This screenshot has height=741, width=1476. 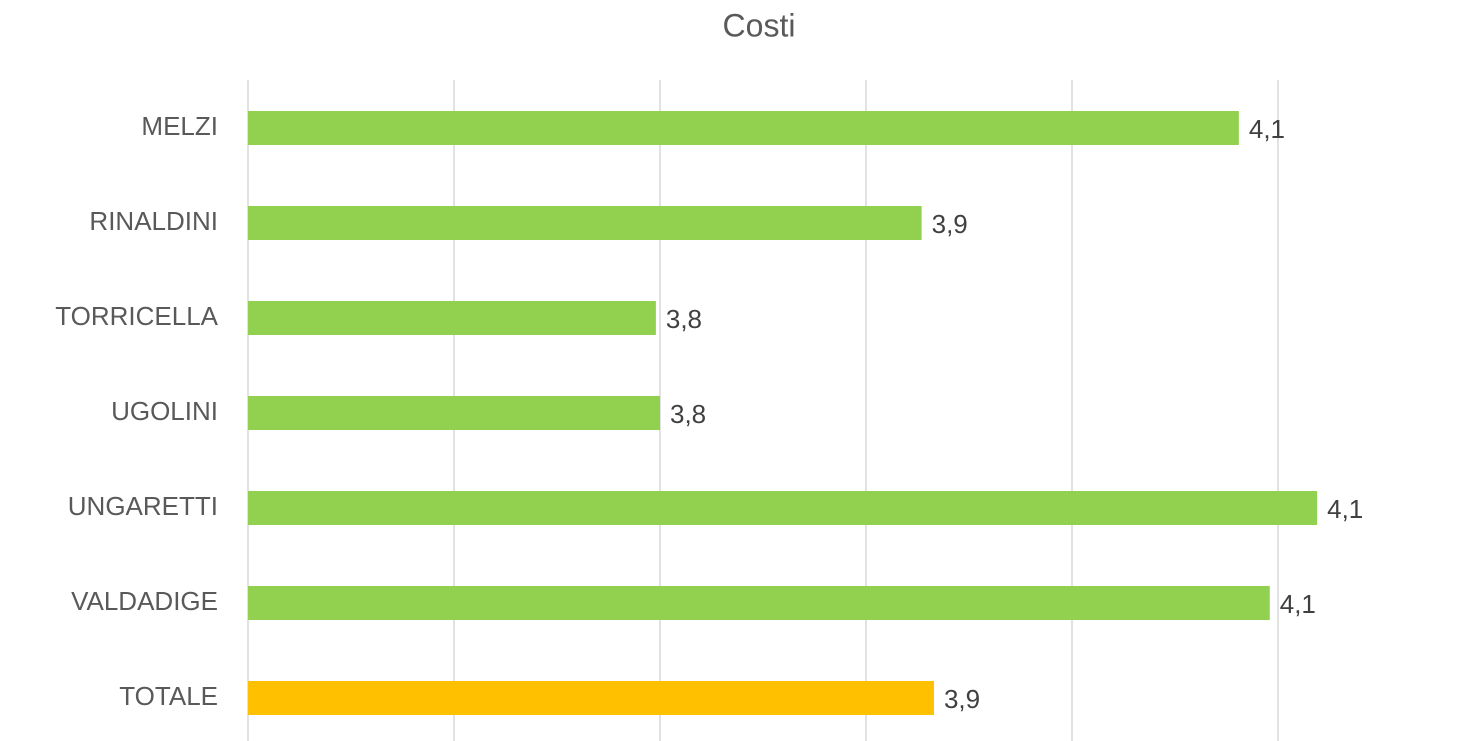 I want to click on y-tick-label: UGOLINI, so click(x=164, y=411).